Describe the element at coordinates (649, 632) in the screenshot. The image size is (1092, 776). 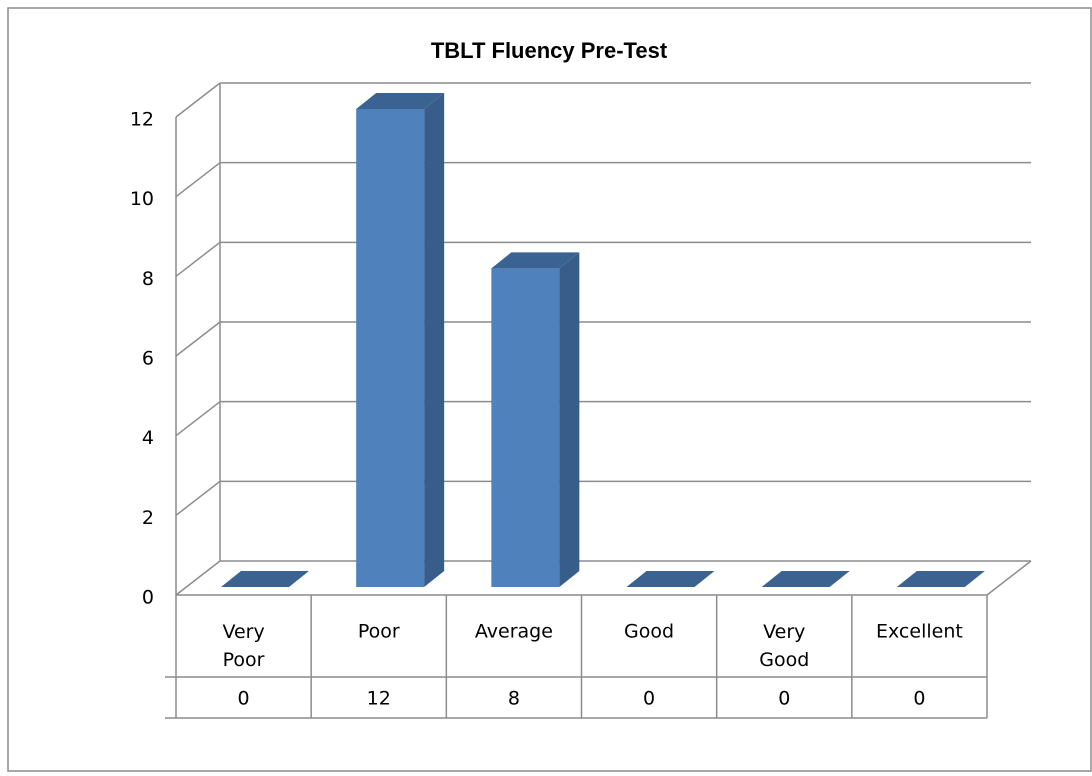
I see `x-tick-label: Good` at that location.